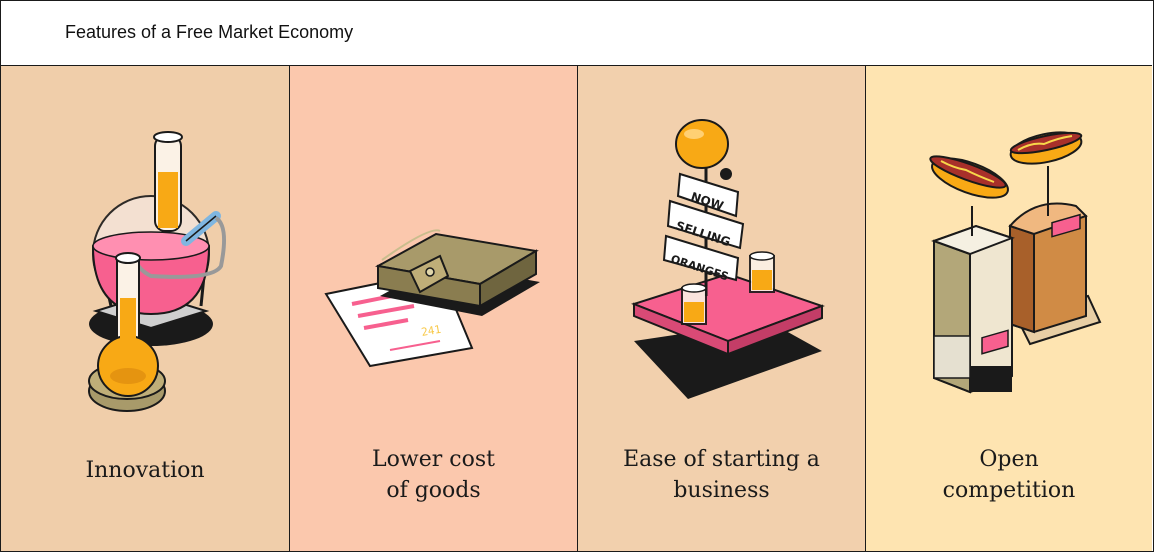  What do you see at coordinates (1009, 475) in the screenshot?
I see `panel-label: Open competition` at bounding box center [1009, 475].